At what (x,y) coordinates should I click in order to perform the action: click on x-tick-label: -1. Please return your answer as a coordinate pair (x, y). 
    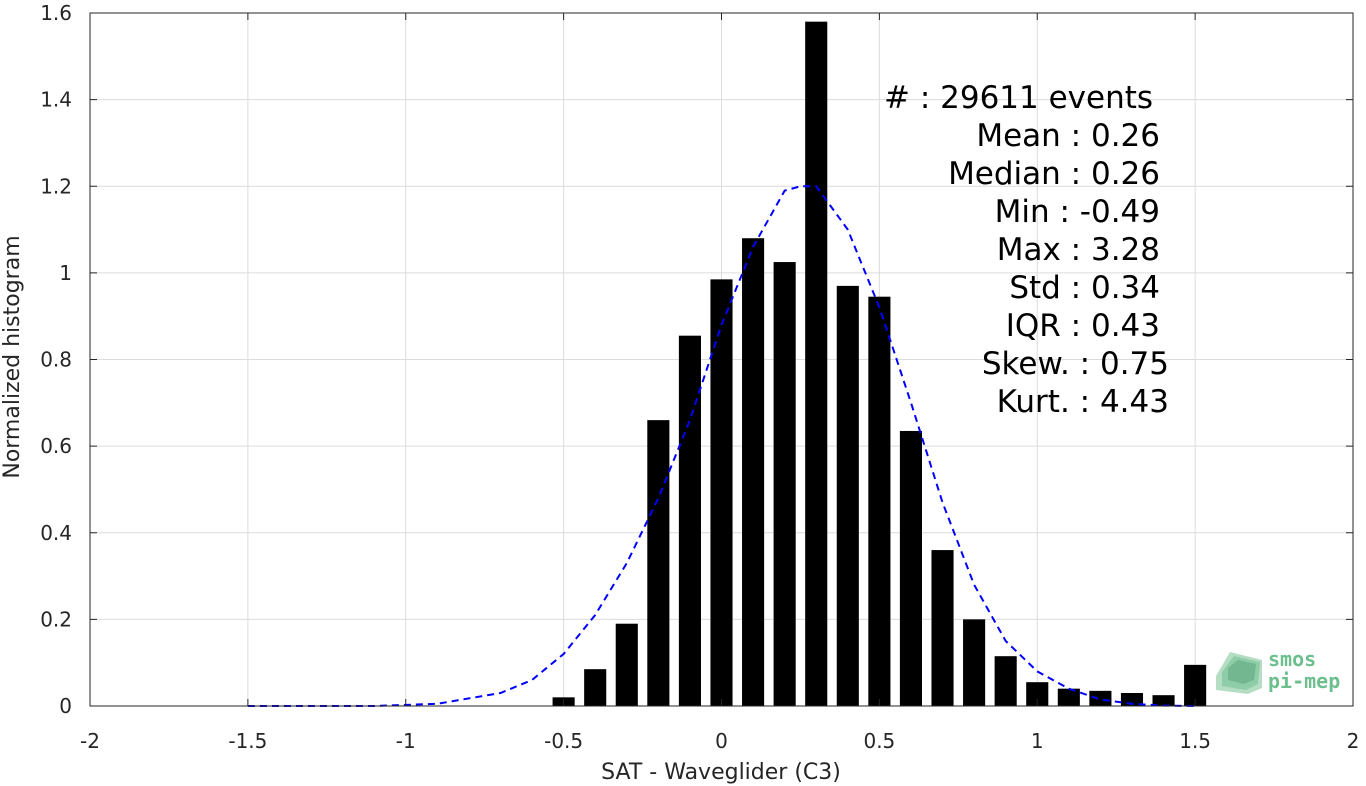
    Looking at the image, I should click on (406, 741).